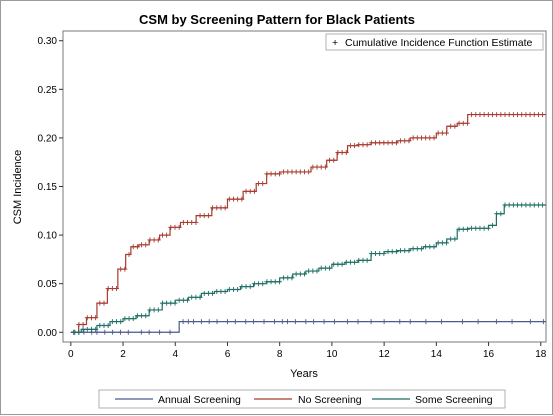 The width and height of the screenshot is (553, 416). Describe the element at coordinates (489, 354) in the screenshot. I see `x-tick-label: 16` at that location.